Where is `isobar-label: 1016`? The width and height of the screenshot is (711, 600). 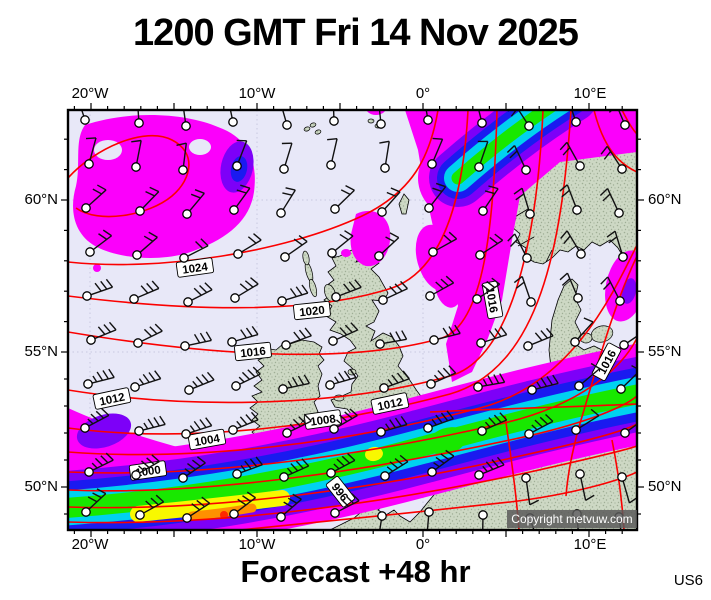
isobar-label: 1016 is located at coordinates (253, 351).